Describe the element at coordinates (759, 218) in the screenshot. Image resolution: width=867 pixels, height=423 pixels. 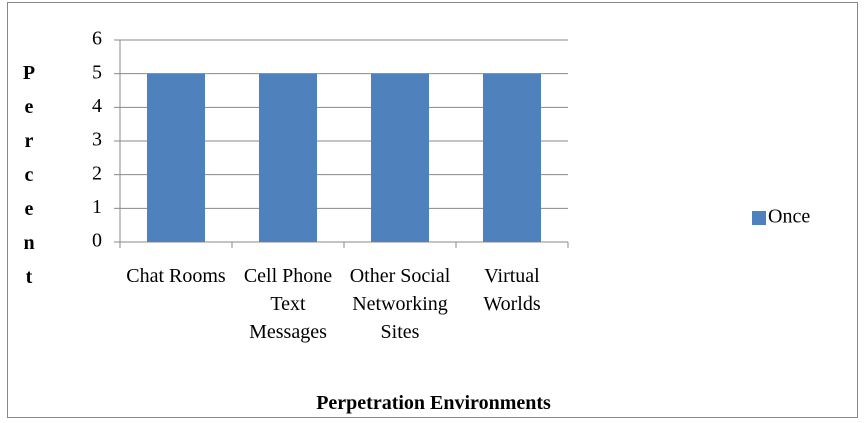
I see `legend-swatch` at that location.